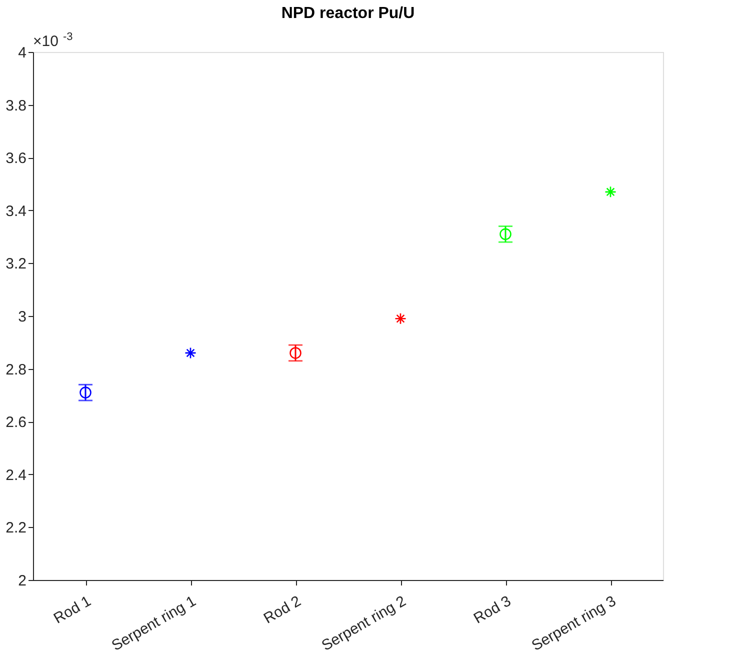 This screenshot has height=668, width=748. I want to click on x-tick-label: Rod 2, so click(282, 610).